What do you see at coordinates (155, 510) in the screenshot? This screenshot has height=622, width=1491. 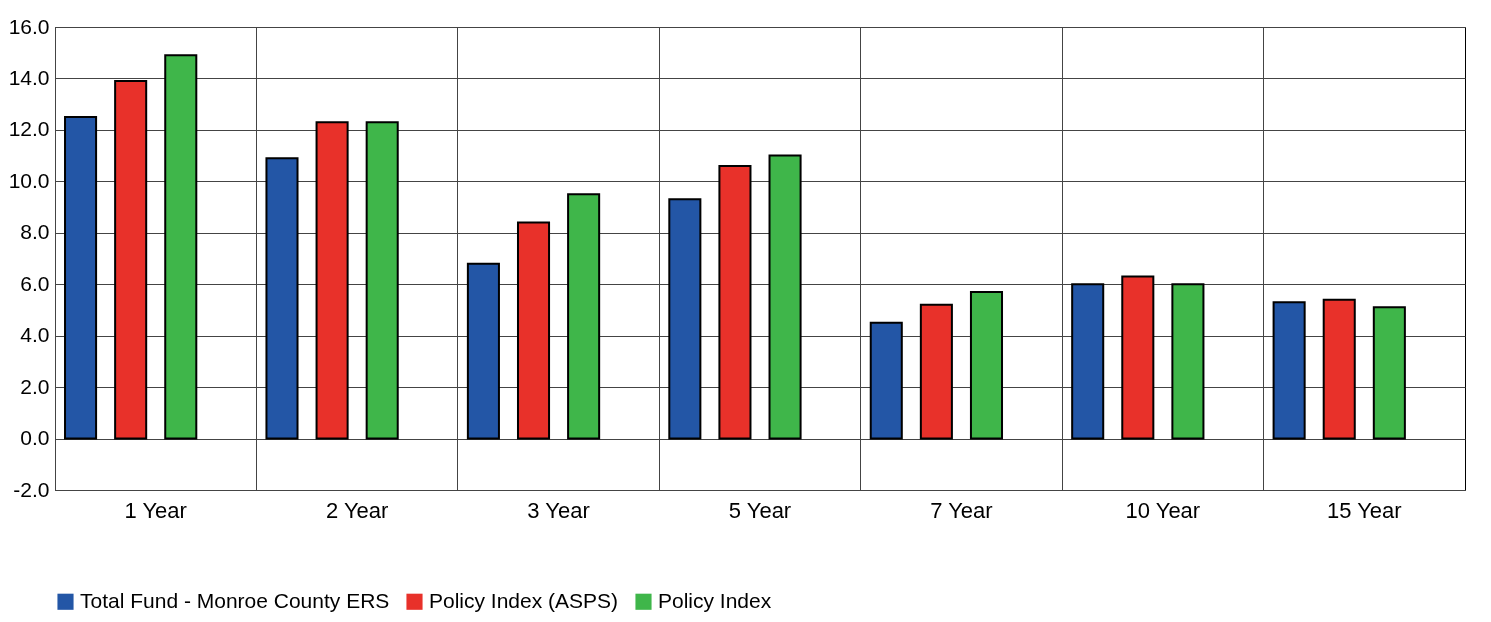 I see `x-tick-label: 1 Year` at bounding box center [155, 510].